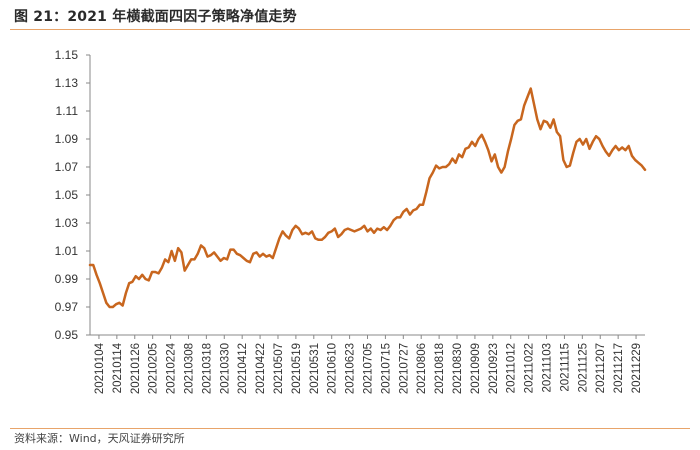  I want to click on x-tick-label: 20211115, so click(565, 367).